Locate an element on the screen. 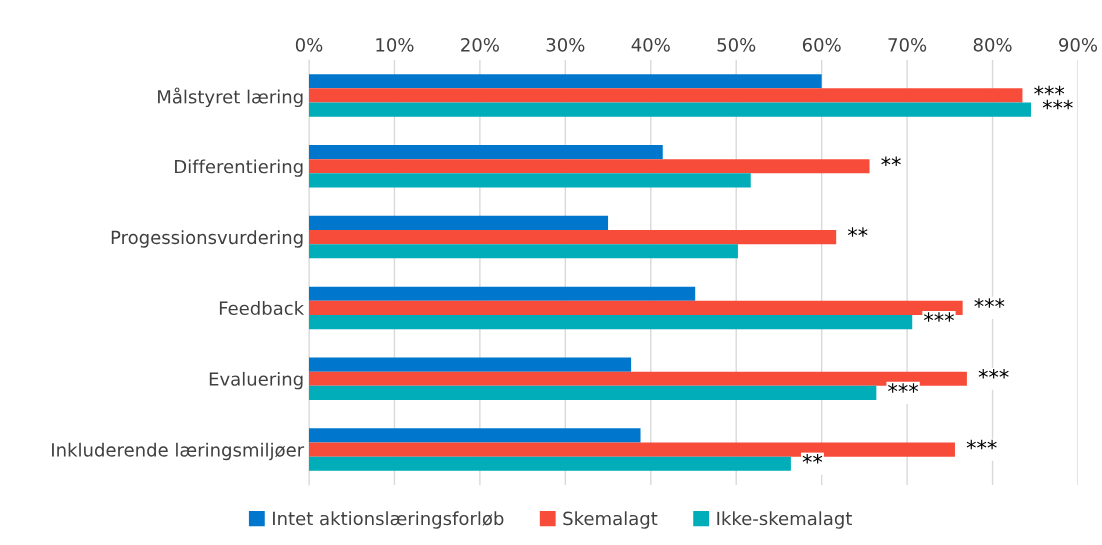  y-tick-label: Feedback is located at coordinates (262, 308).